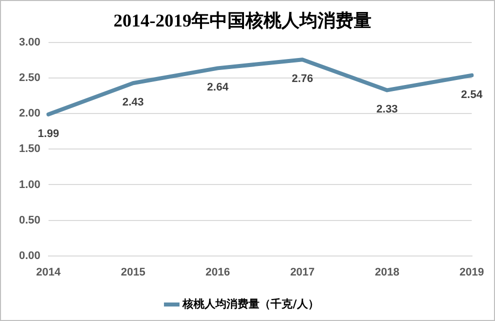 The width and height of the screenshot is (495, 321). I want to click on x-tick-label: 2014, so click(49, 272).